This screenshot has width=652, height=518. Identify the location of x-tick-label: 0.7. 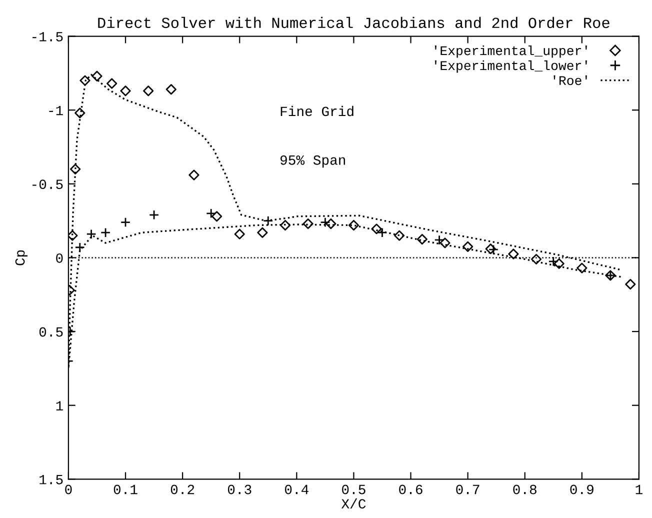
(468, 489).